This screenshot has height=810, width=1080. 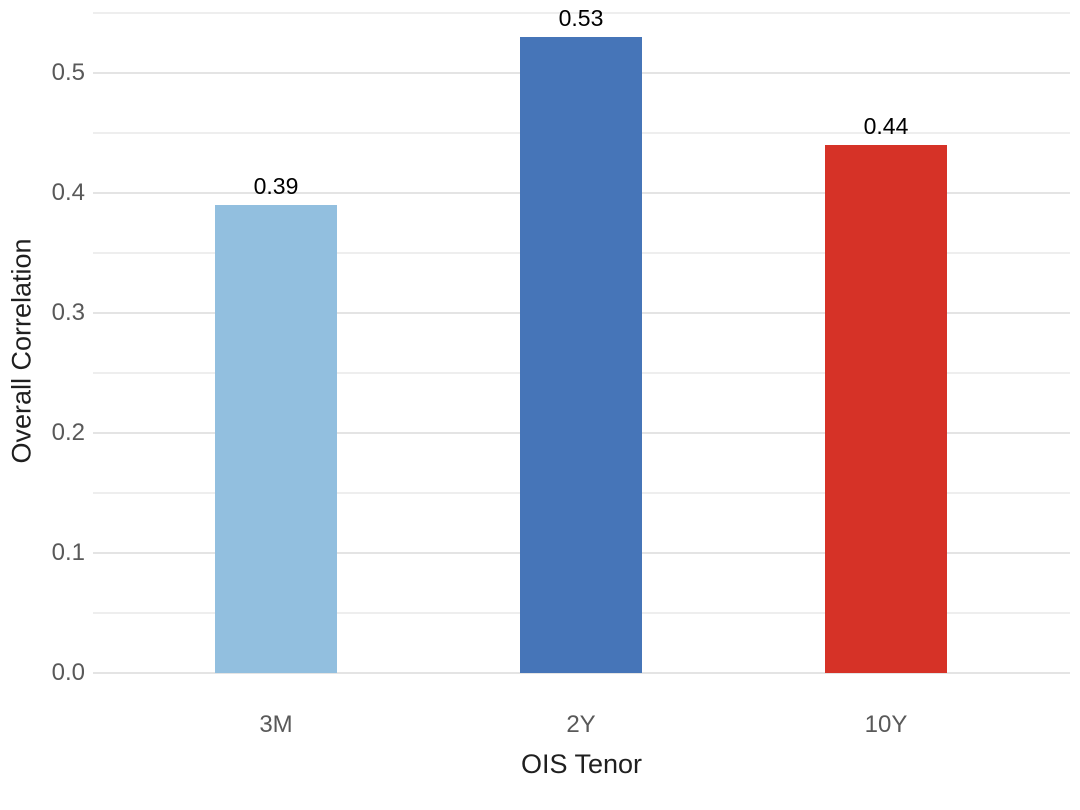 What do you see at coordinates (276, 439) in the screenshot?
I see `bar-3m` at bounding box center [276, 439].